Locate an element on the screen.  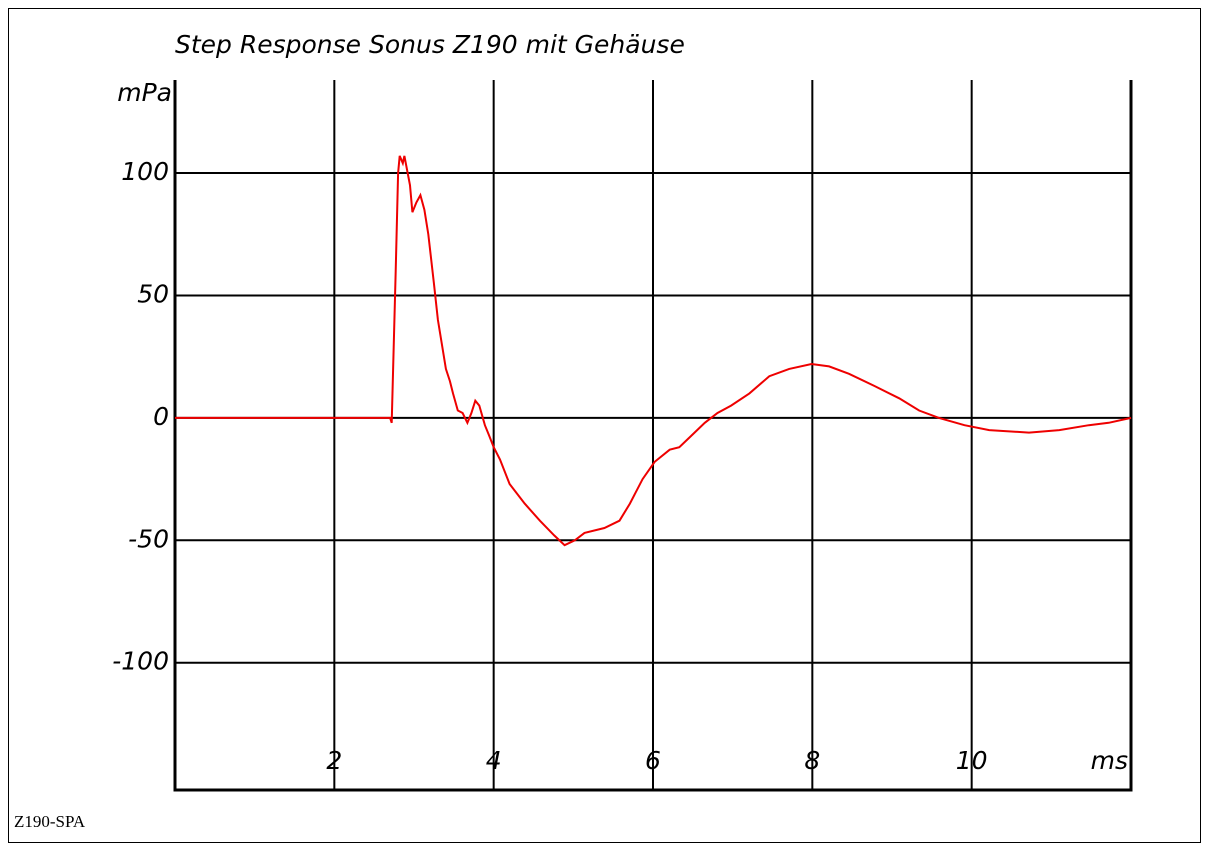
y-axis-label: mPa is located at coordinates (144, 92).